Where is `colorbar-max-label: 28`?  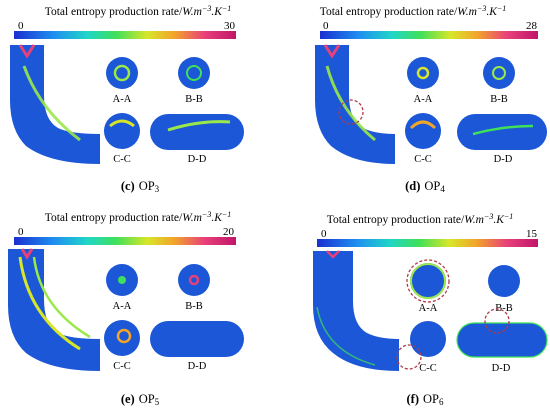
colorbar-max-label: 28 is located at coordinates (532, 26).